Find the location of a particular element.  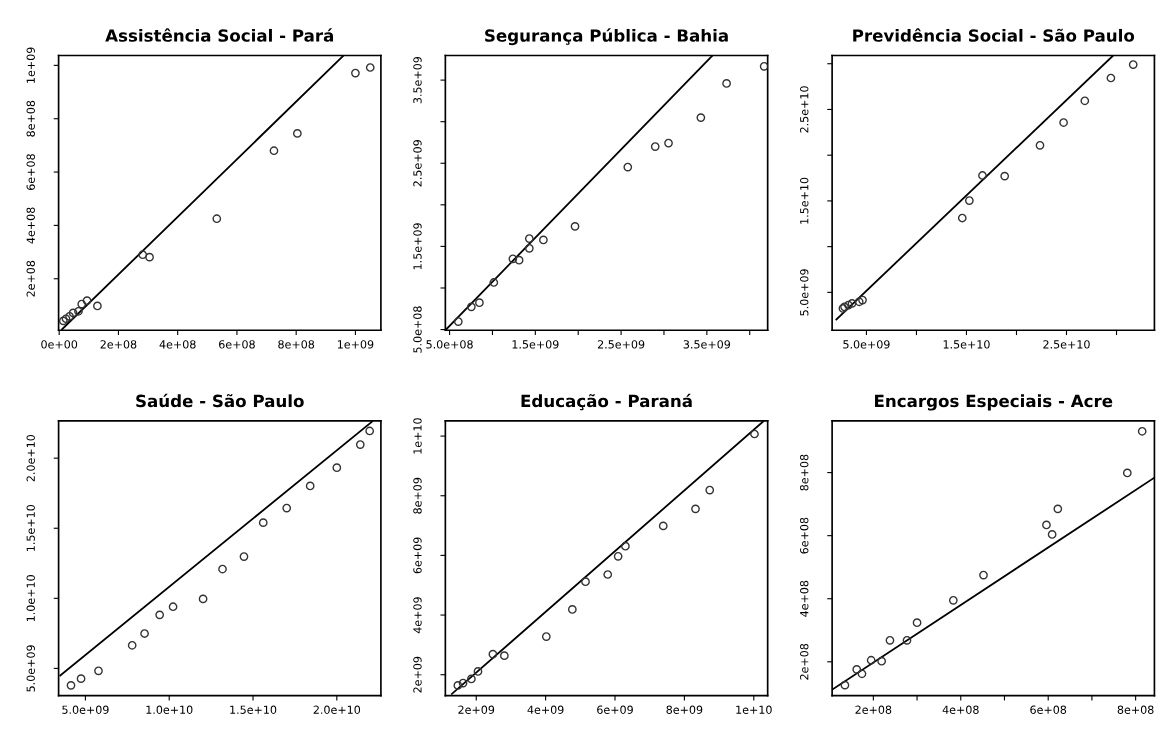

x-tick-label: 0e+00 is located at coordinates (59, 344).